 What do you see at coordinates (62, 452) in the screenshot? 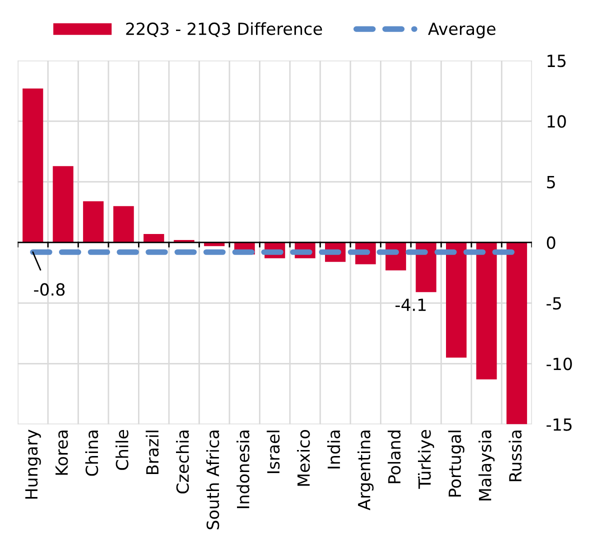
I see `x-tick-label: Korea` at bounding box center [62, 452].